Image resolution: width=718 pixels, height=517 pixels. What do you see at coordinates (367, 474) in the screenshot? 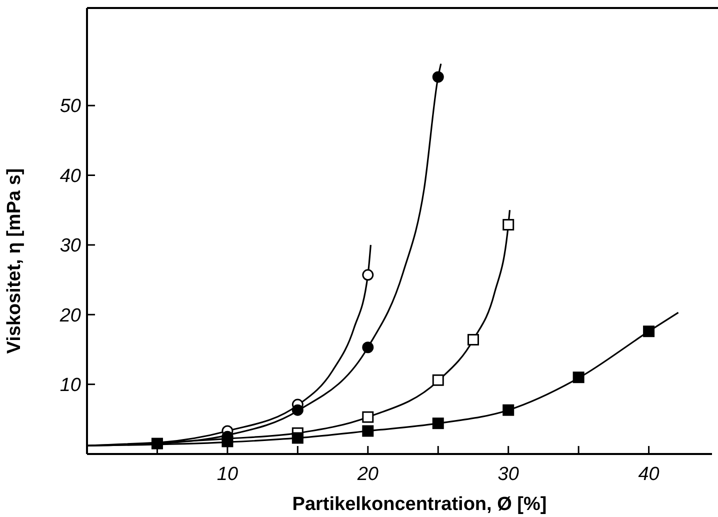
I see `x-tick-label: 20` at bounding box center [367, 474].